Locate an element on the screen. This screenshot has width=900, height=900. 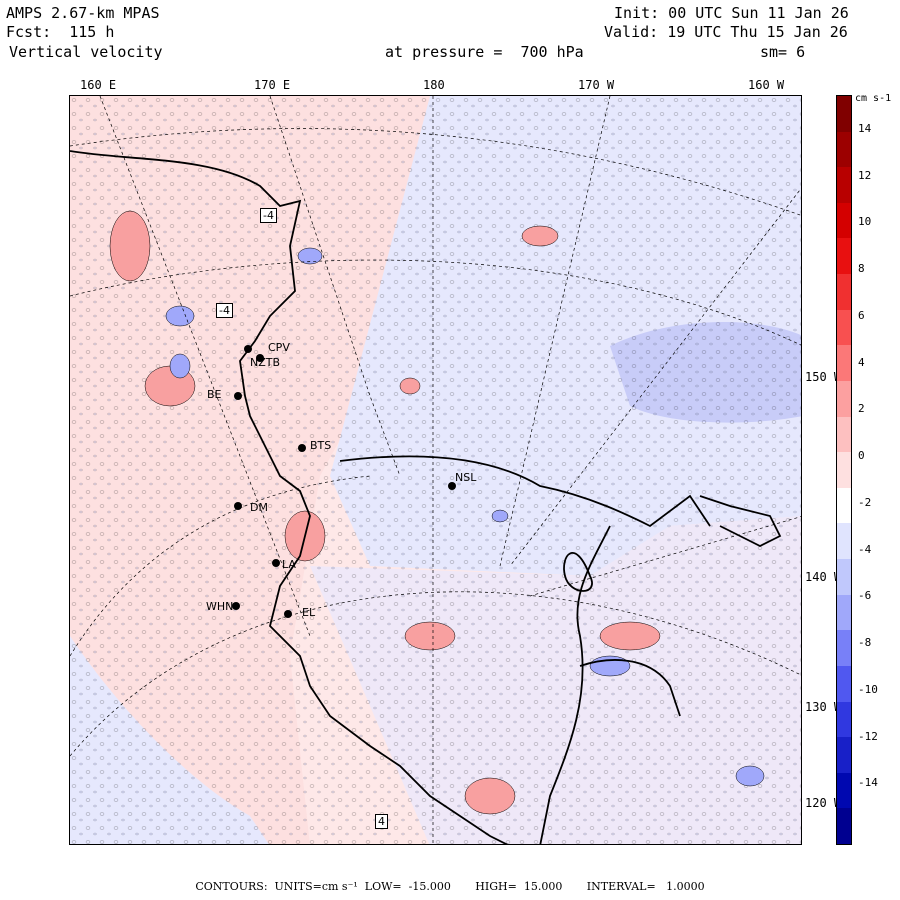
station-label-be: BE is located at coordinates (214, 394).